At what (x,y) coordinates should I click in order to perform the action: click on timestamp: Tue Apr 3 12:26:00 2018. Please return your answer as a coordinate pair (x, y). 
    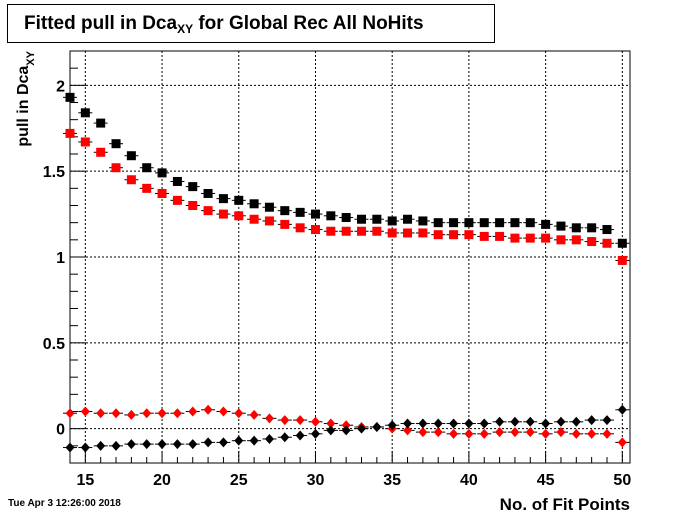
    Looking at the image, I should click on (64, 503).